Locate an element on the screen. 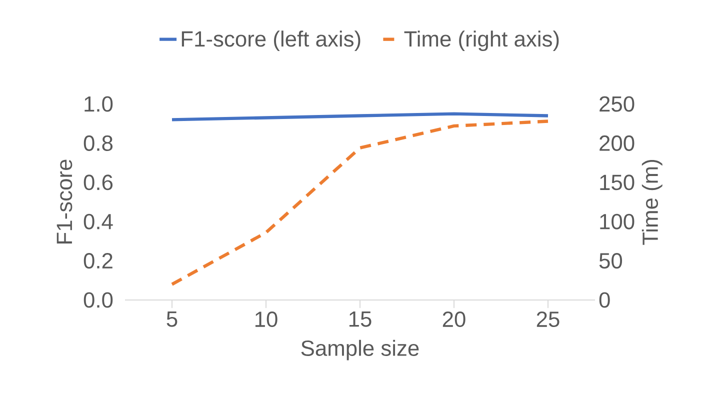 Image resolution: width=726 pixels, height=419 pixels. y2-tick-label: 250 is located at coordinates (617, 104).